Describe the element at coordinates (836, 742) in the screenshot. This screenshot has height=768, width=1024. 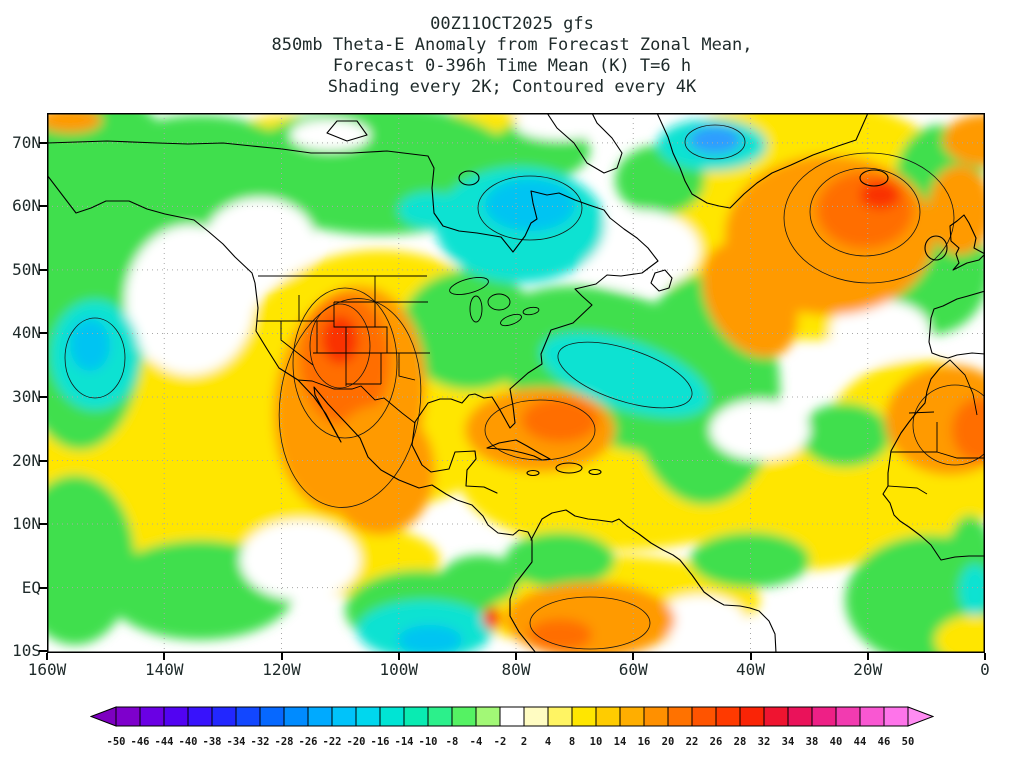
I see `colorbar-tick-label: 40` at that location.